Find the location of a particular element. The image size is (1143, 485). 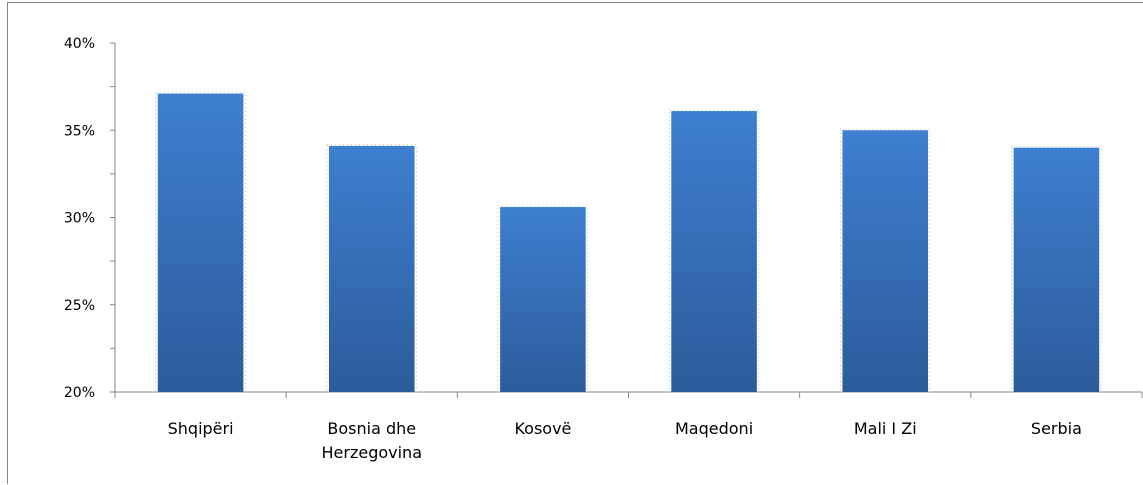

y-tick-label: 35% is located at coordinates (79, 131).